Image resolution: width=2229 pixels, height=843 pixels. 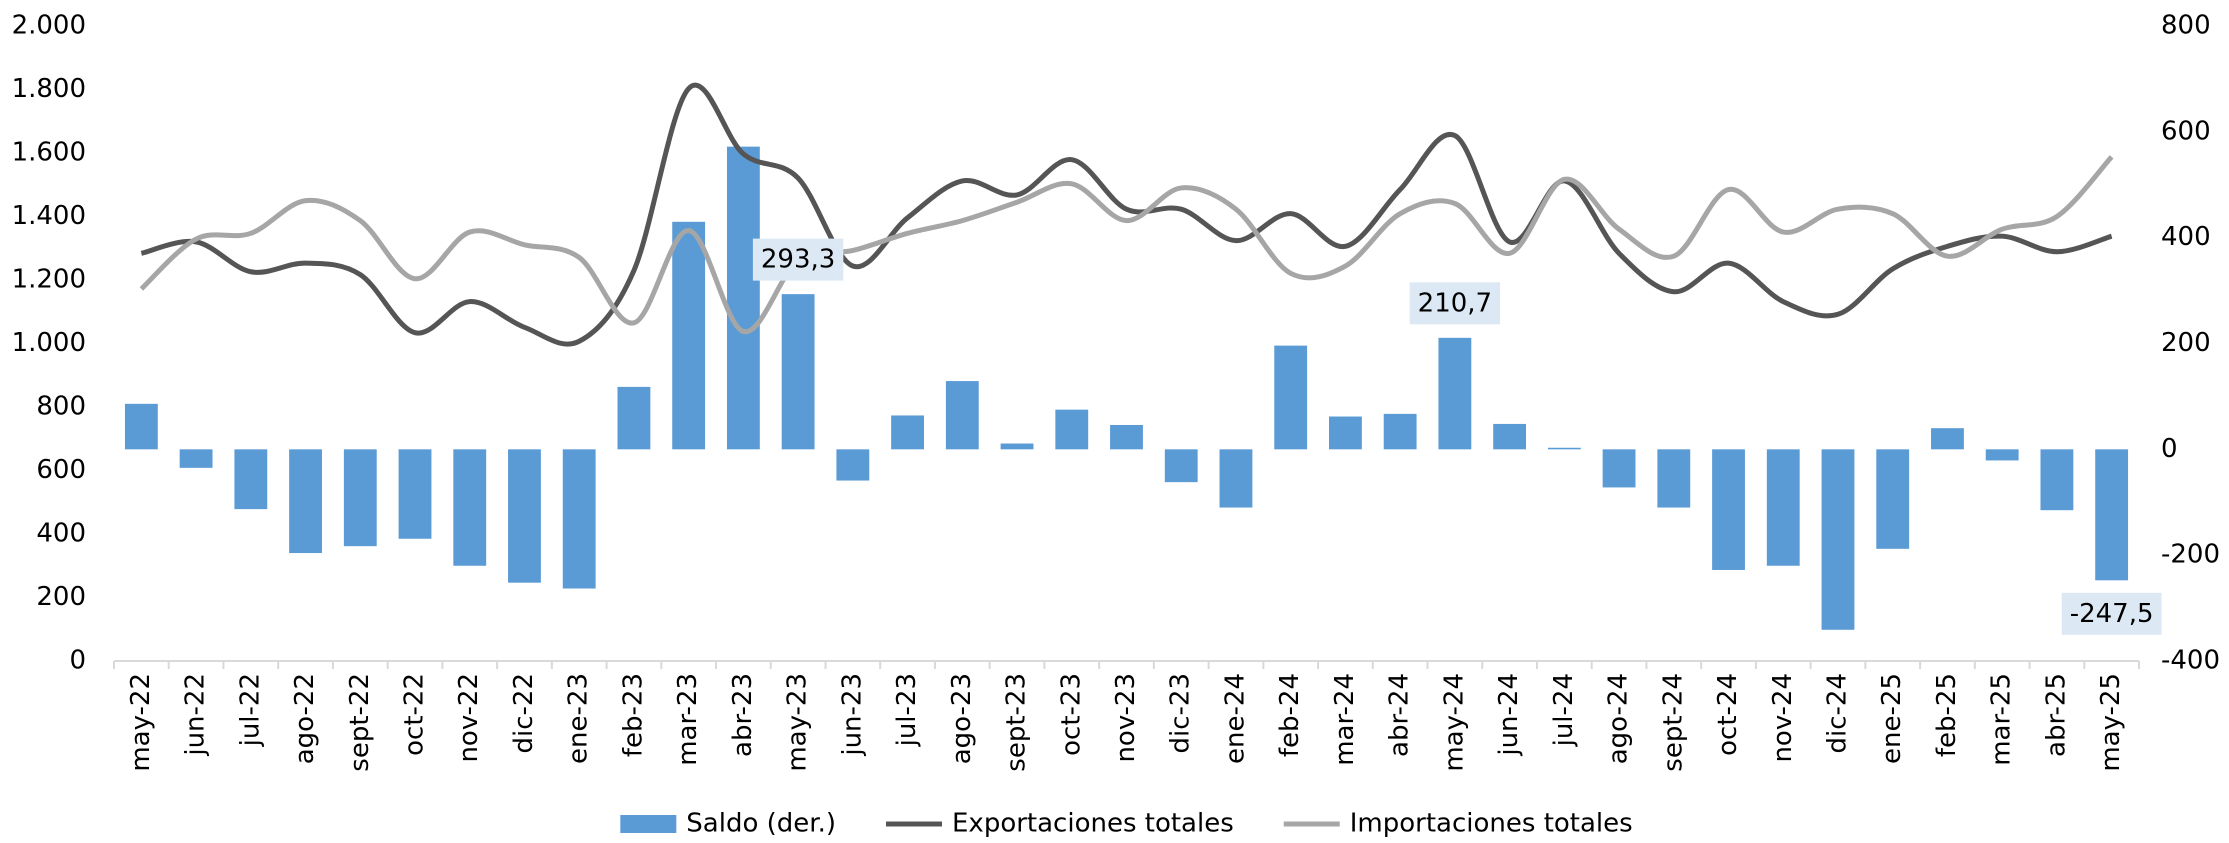 I want to click on x-tick-label: nov-22, so click(x=469, y=718).